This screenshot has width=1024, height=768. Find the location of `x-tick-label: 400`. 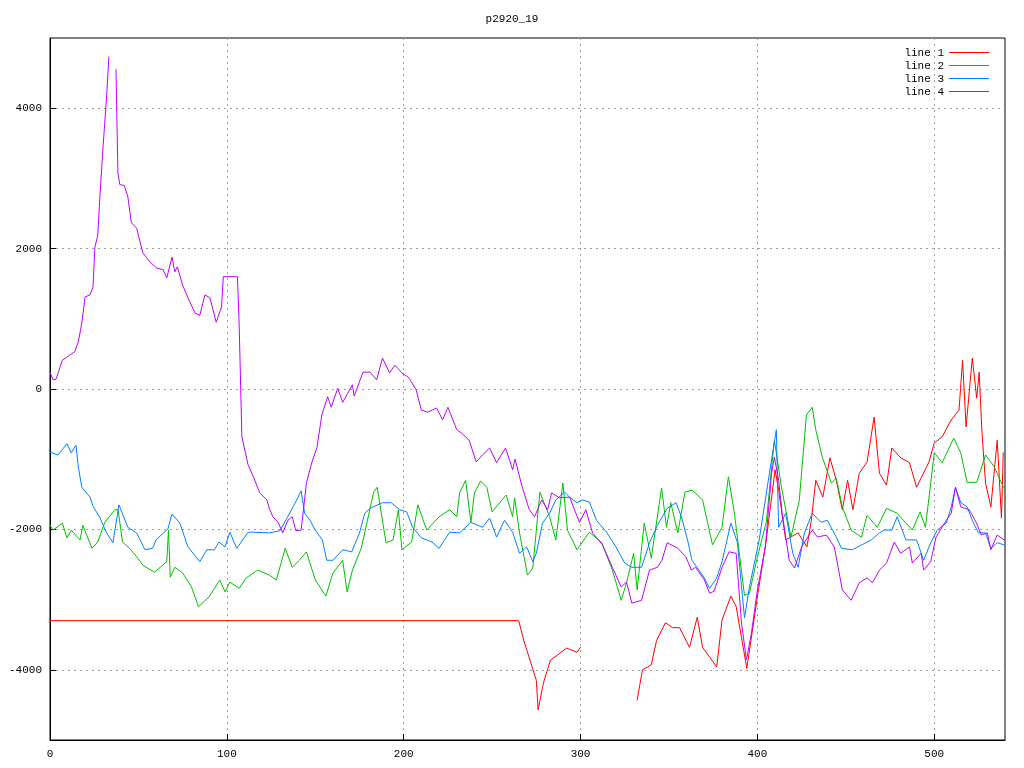

x-tick-label: 400 is located at coordinates (757, 753).